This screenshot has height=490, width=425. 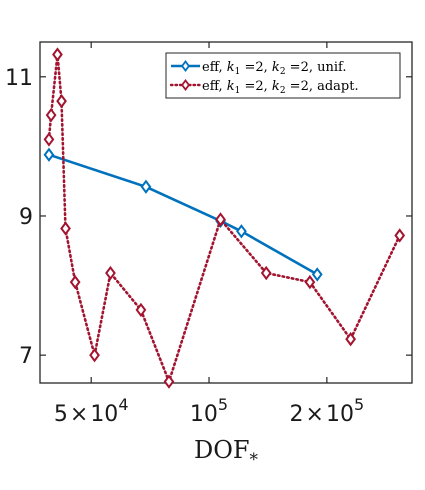 I want to click on legend-label: eff, k1 =2, k2 =2, adapt., so click(x=280, y=87).